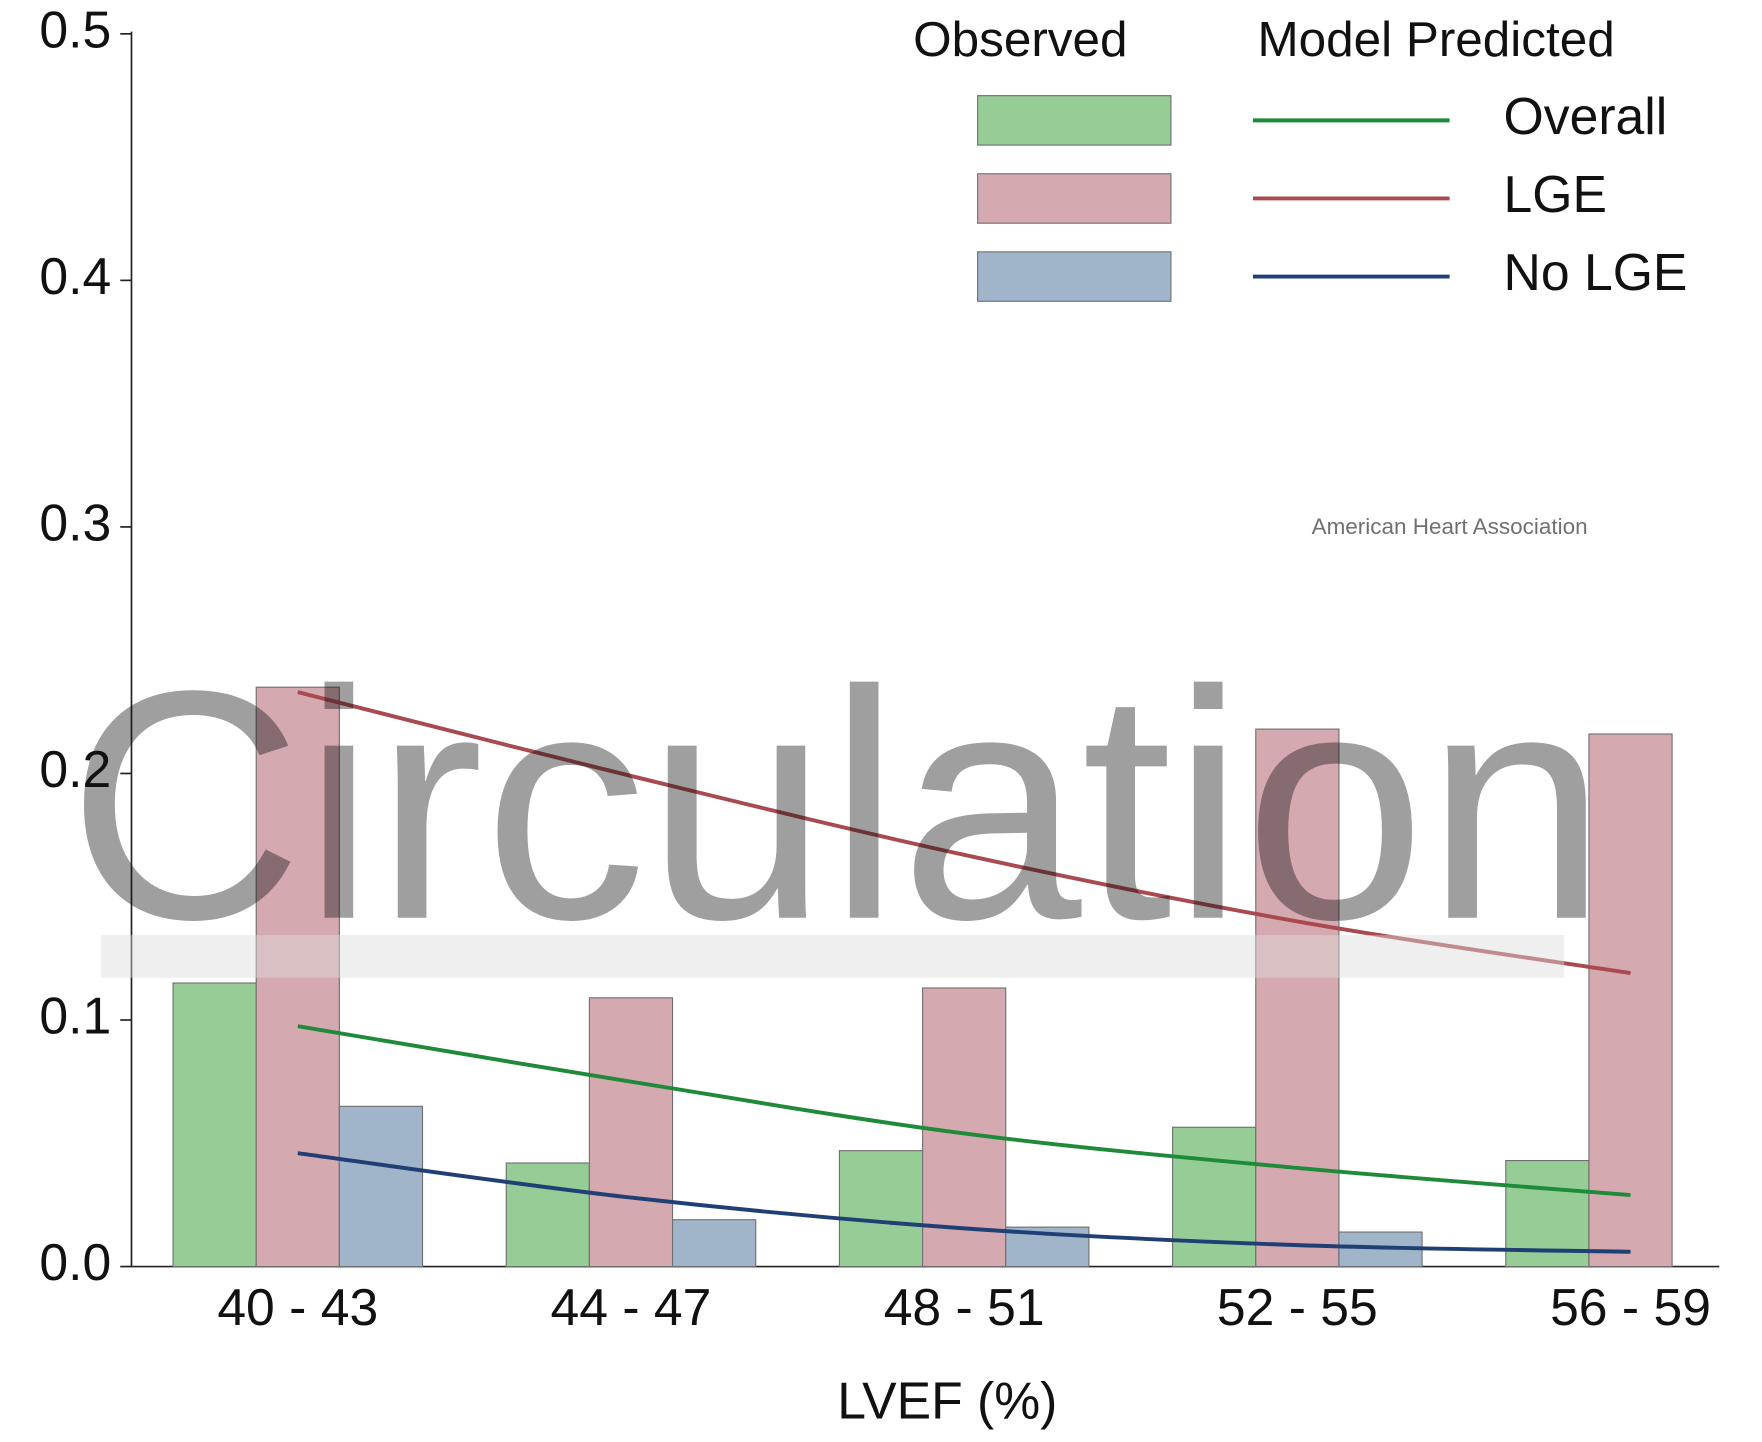  What do you see at coordinates (1586, 116) in the screenshot?
I see `legend-label: Overall` at bounding box center [1586, 116].